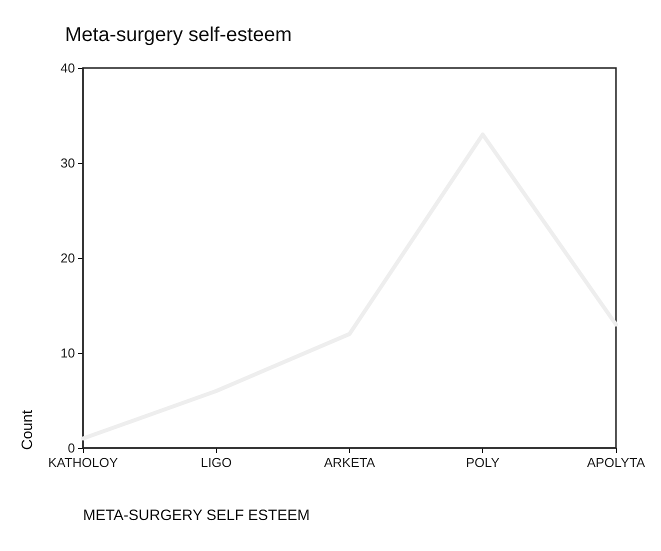  What do you see at coordinates (483, 462) in the screenshot?
I see `x-tick-label: POLY` at bounding box center [483, 462].